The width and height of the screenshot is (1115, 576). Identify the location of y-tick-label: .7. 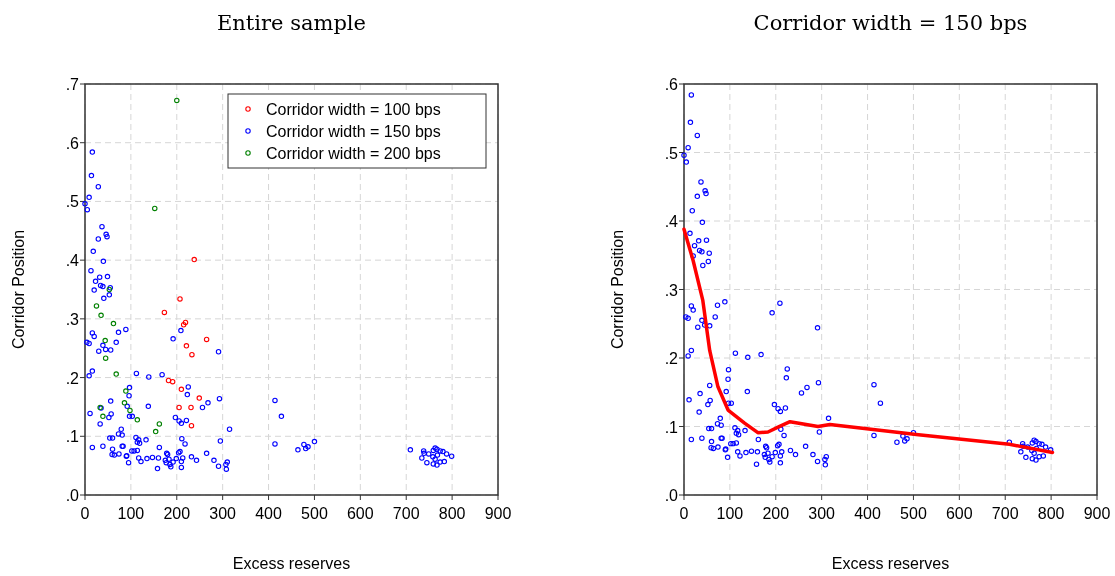
(72, 84).